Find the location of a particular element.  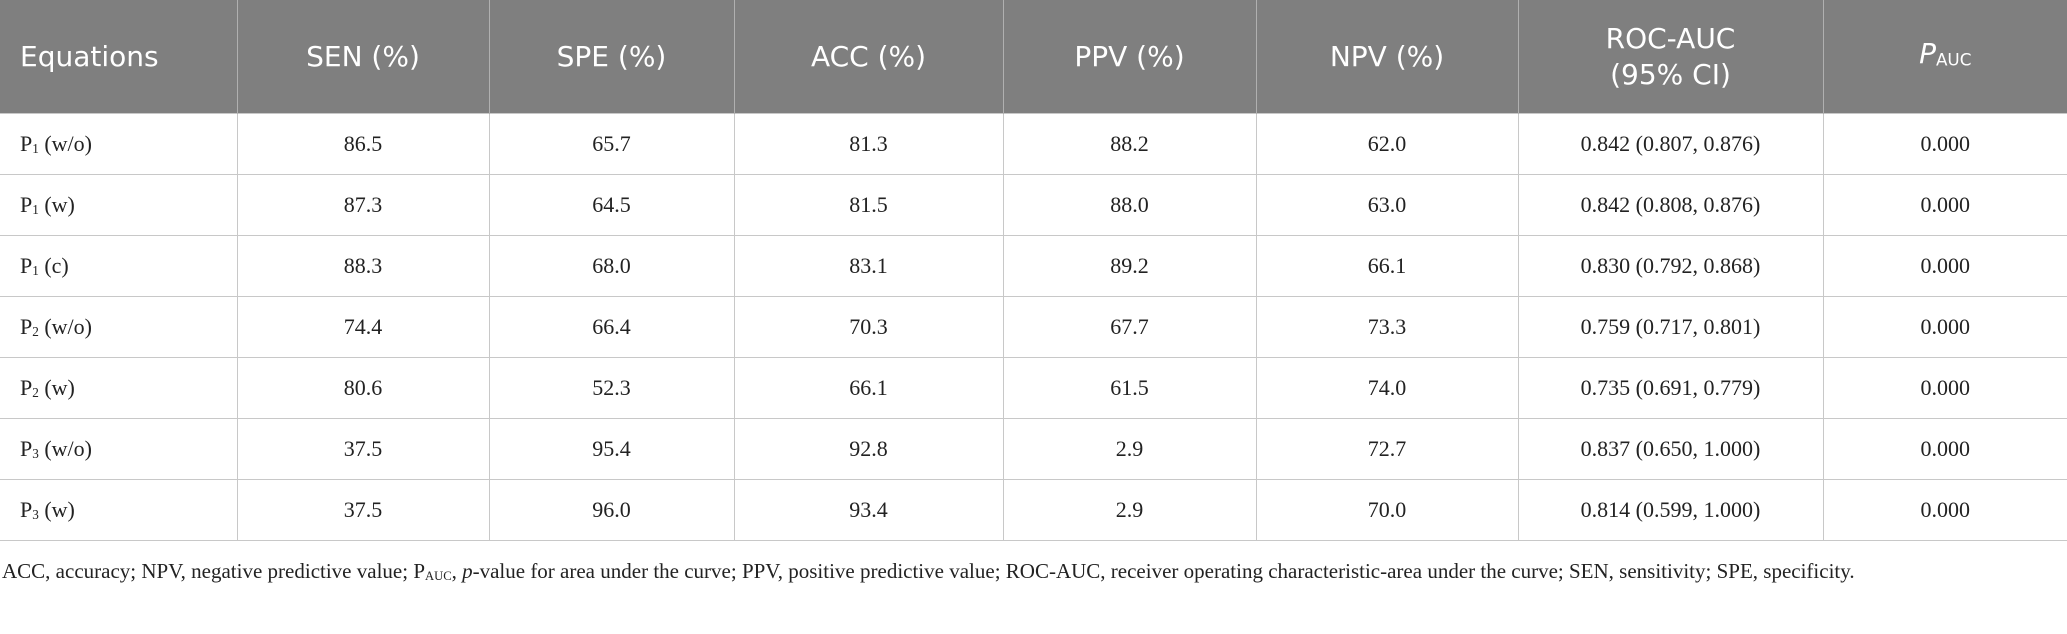

cell: 0.842 (0.808, 0.876) is located at coordinates (1670, 205).